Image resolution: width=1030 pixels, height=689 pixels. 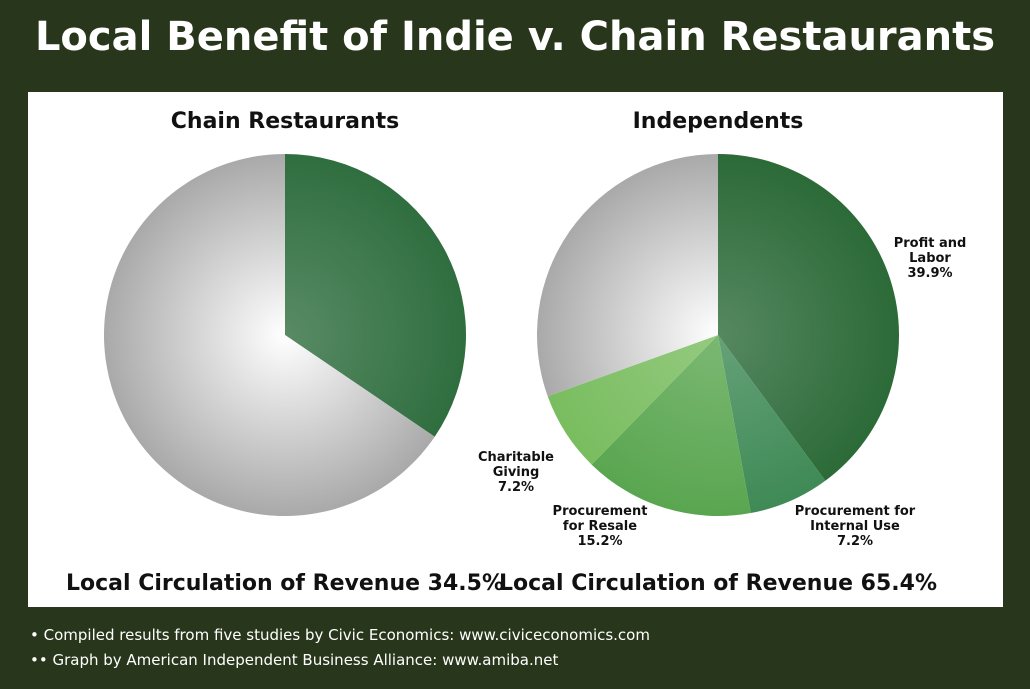 What do you see at coordinates (855, 519) in the screenshot?
I see `label-text: Procurement for Internal Use` at bounding box center [855, 519].